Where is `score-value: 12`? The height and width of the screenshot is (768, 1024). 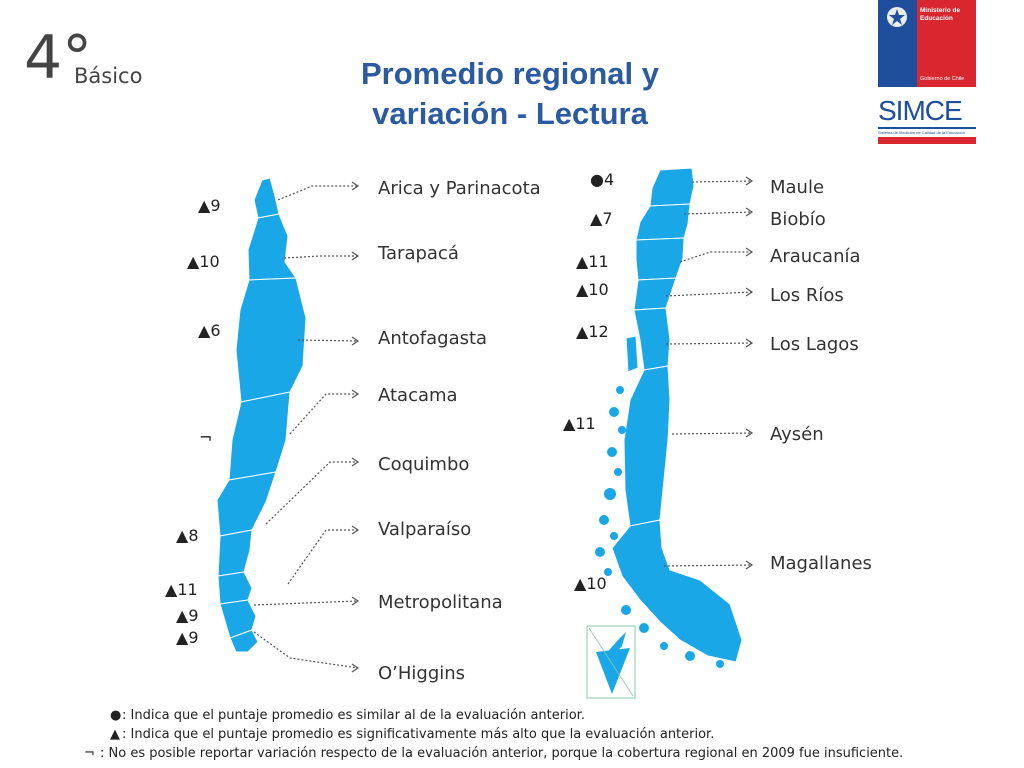
score-value: 12 is located at coordinates (598, 331).